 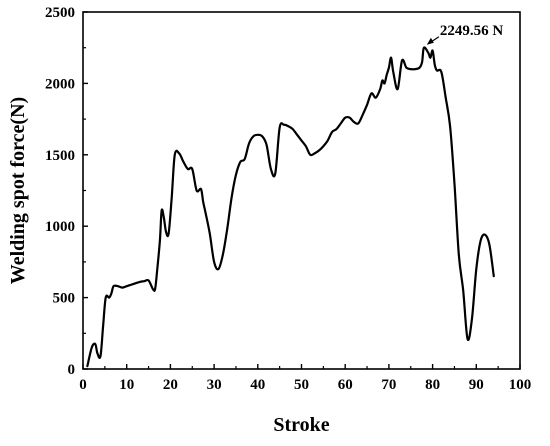 I want to click on y-tick-label: 2000, so click(x=60, y=84).